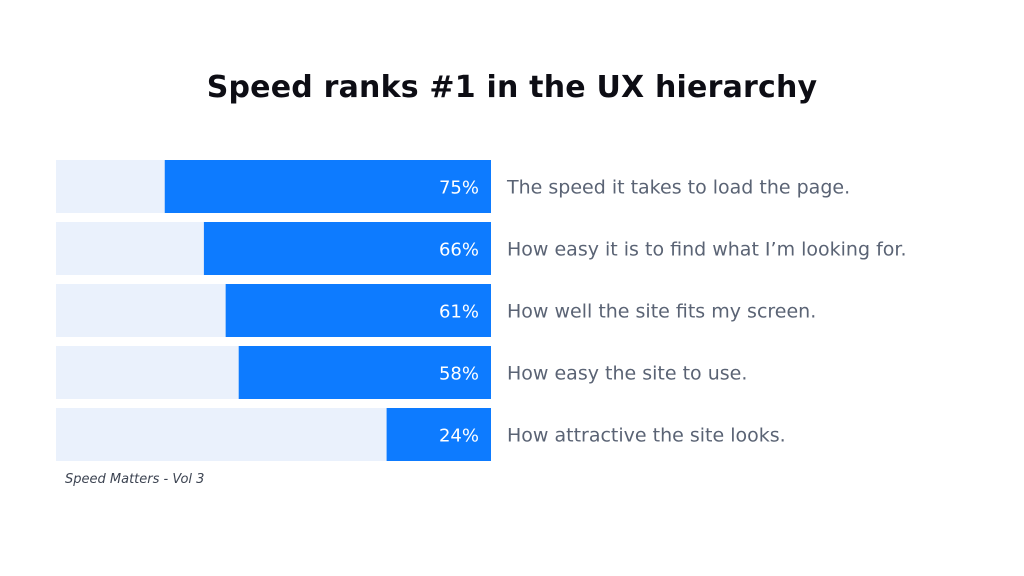  Describe the element at coordinates (459, 188) in the screenshot. I see `bar-value-label: 75%` at that location.